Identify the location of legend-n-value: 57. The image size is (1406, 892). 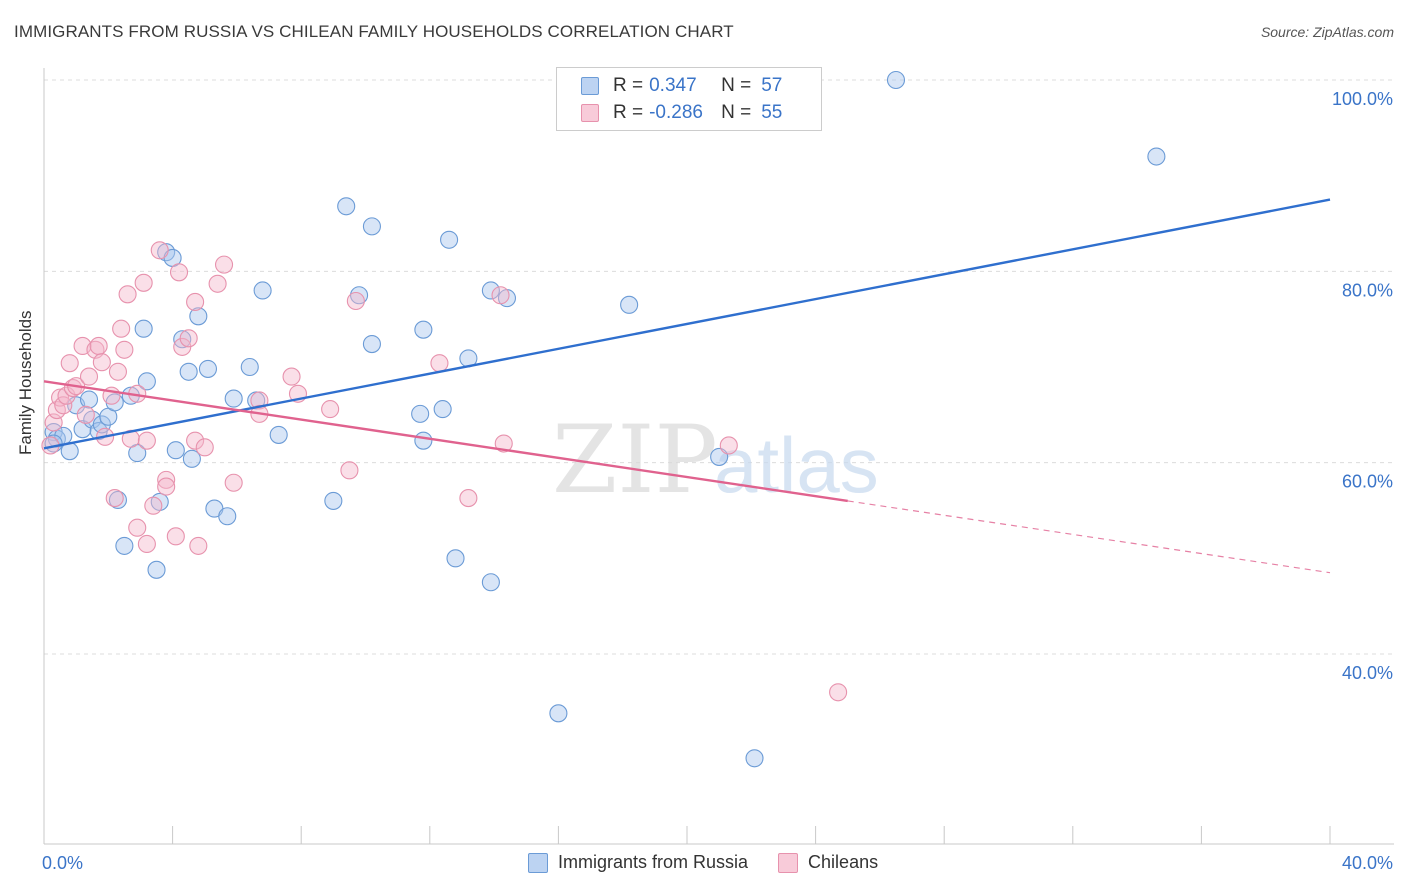
(772, 85).